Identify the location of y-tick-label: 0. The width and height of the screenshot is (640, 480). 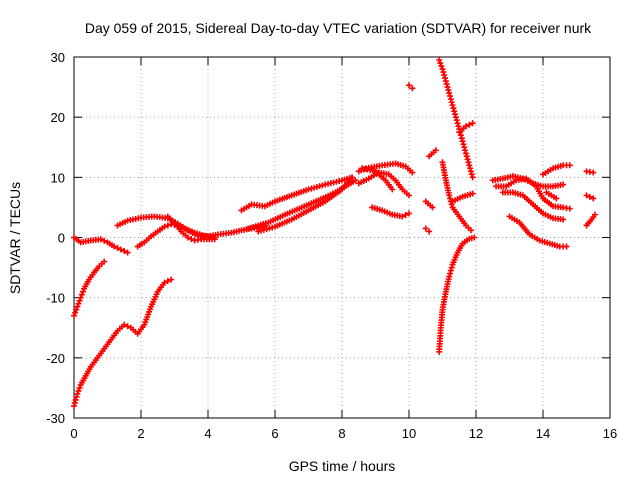
(61, 238).